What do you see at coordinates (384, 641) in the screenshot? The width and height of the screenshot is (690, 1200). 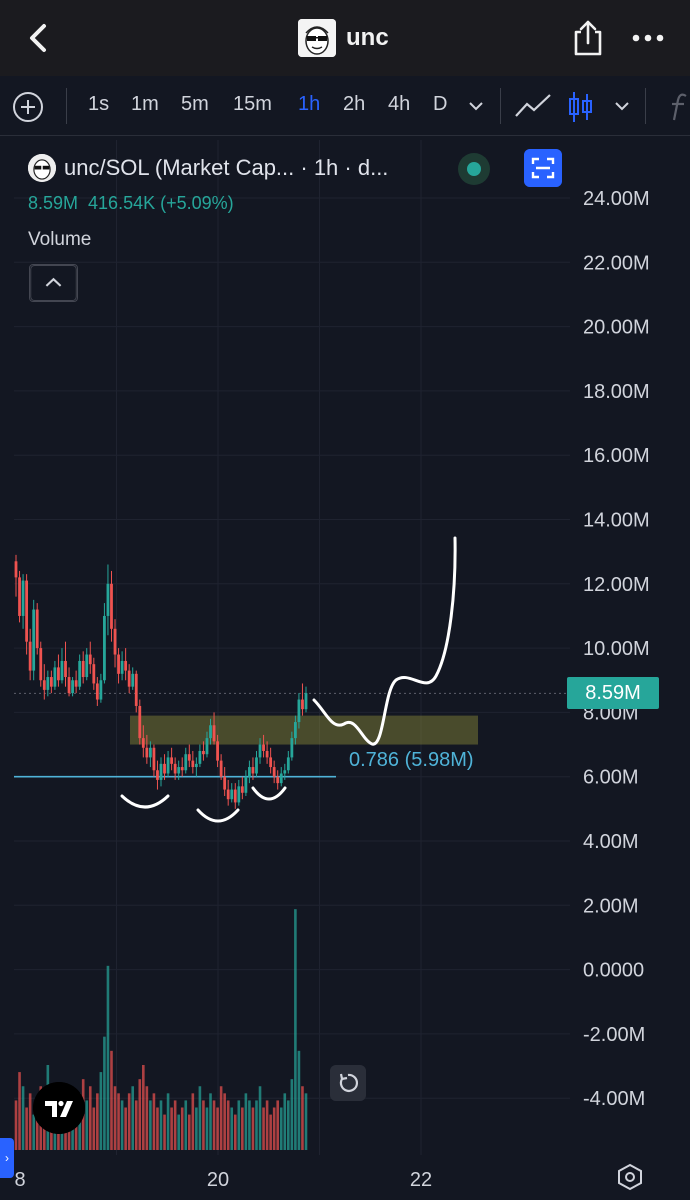 I see `drawn-projection-path` at bounding box center [384, 641].